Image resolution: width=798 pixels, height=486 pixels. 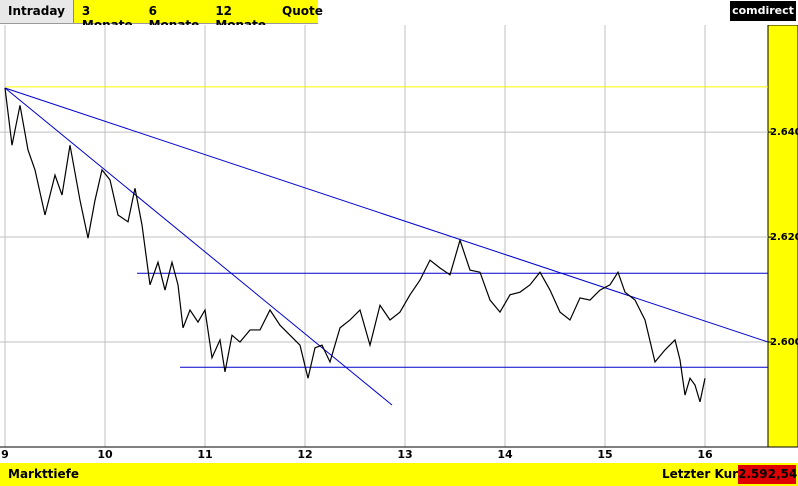 I want to click on tab: 3 Monate, so click(x=107, y=18).